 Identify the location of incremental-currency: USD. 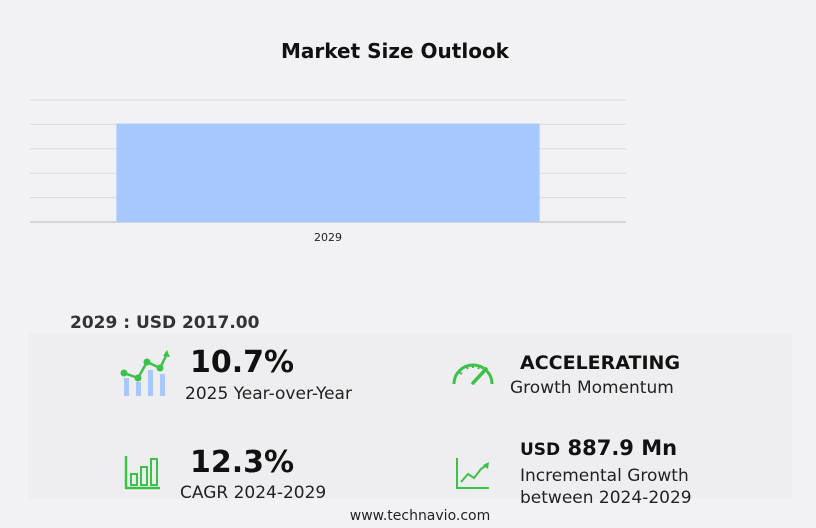
(540, 450).